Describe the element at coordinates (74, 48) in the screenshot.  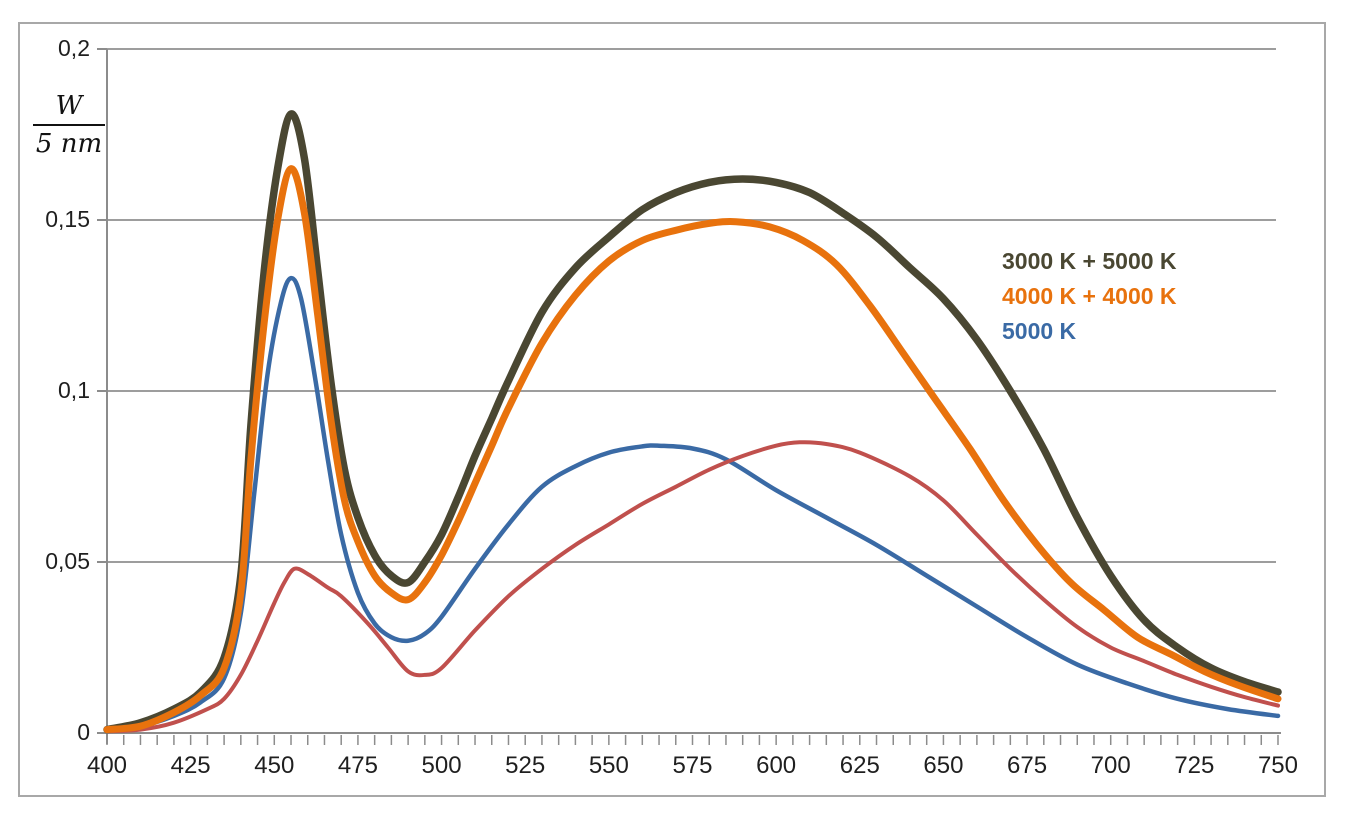
I see `y-tick-label: 0,2` at that location.